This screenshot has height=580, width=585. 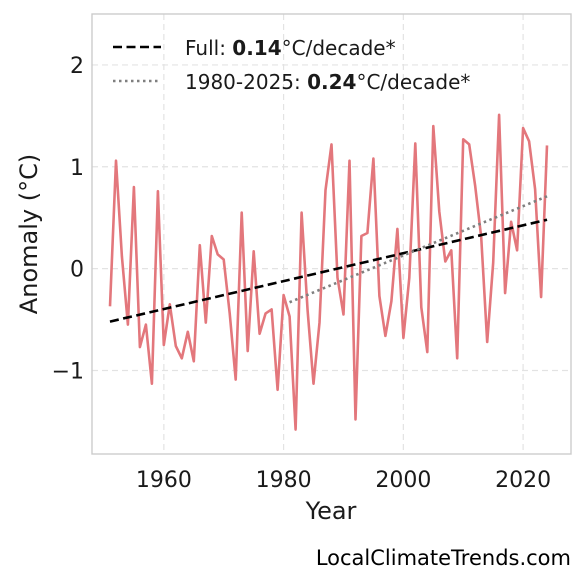 What do you see at coordinates (413, 82) in the screenshot?
I see `legend-recent-suffix: °C/decade*` at bounding box center [413, 82].